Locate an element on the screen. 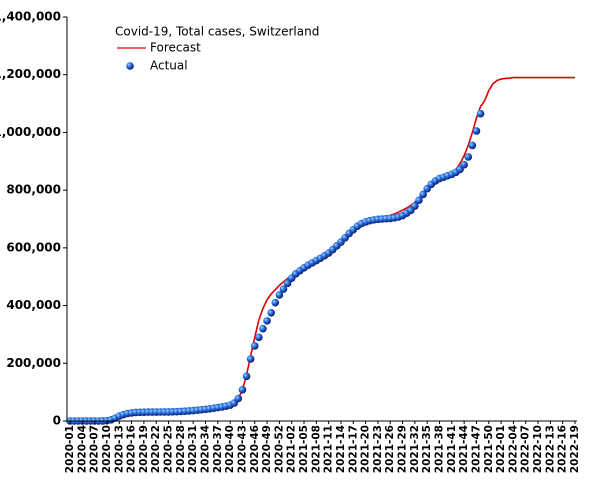  y-tick-label: 400,000 is located at coordinates (33, 305).